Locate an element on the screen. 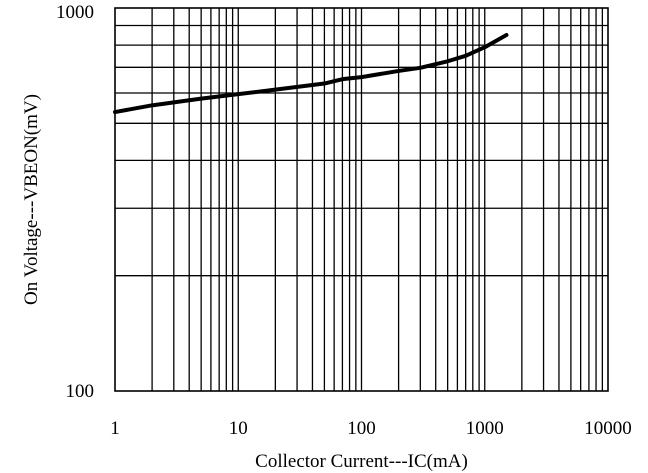 The height and width of the screenshot is (473, 648). y-tick-label: 1000 is located at coordinates (75, 12).